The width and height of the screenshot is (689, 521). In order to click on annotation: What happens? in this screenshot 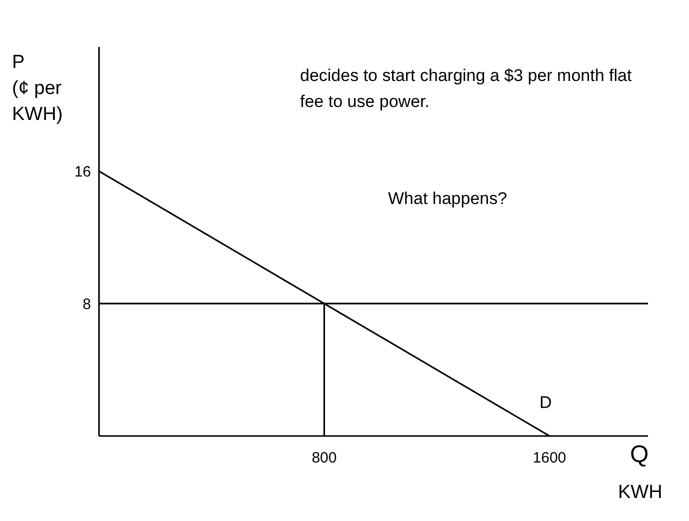, I will do `click(448, 199)`.